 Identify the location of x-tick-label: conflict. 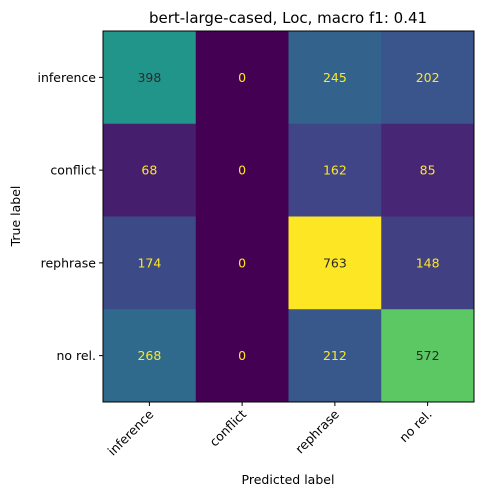
(227, 427).